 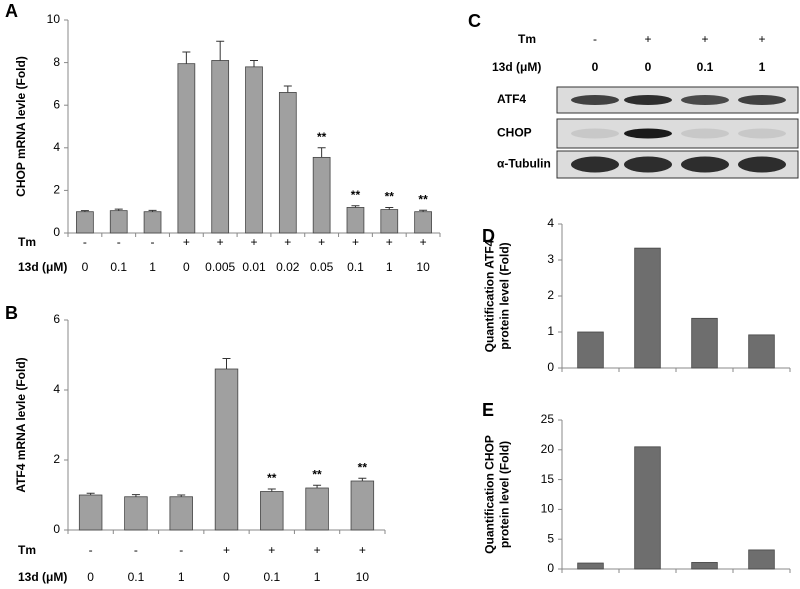 What do you see at coordinates (762, 67) in the screenshot?
I see `dose-label: 1` at bounding box center [762, 67].